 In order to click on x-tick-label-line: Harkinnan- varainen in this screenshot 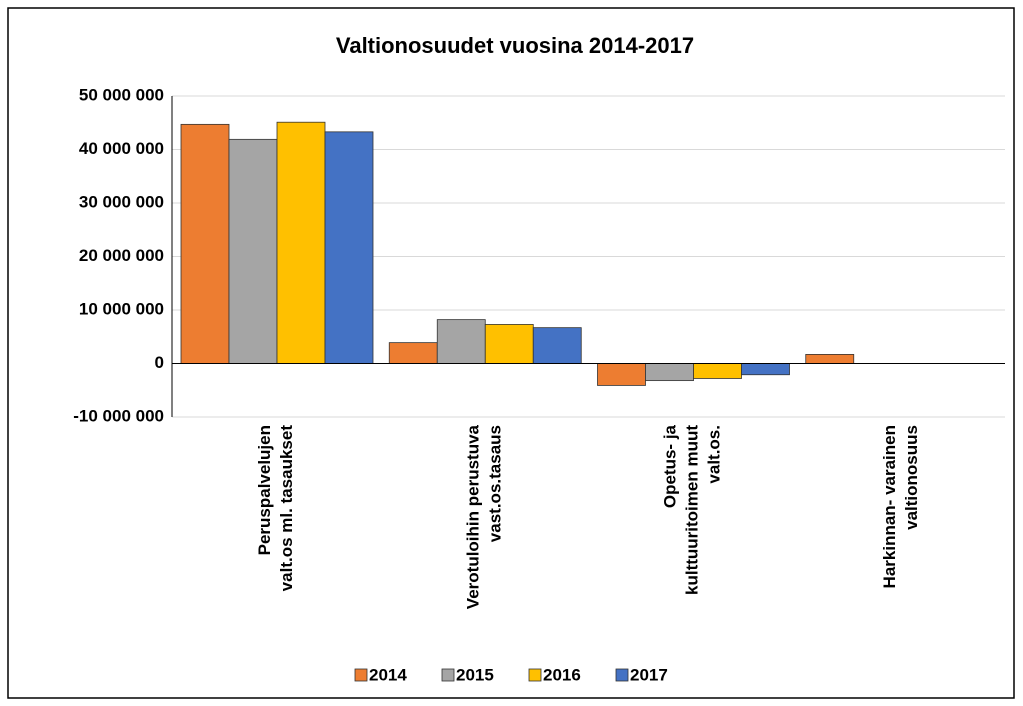, I will do `click(889, 506)`.